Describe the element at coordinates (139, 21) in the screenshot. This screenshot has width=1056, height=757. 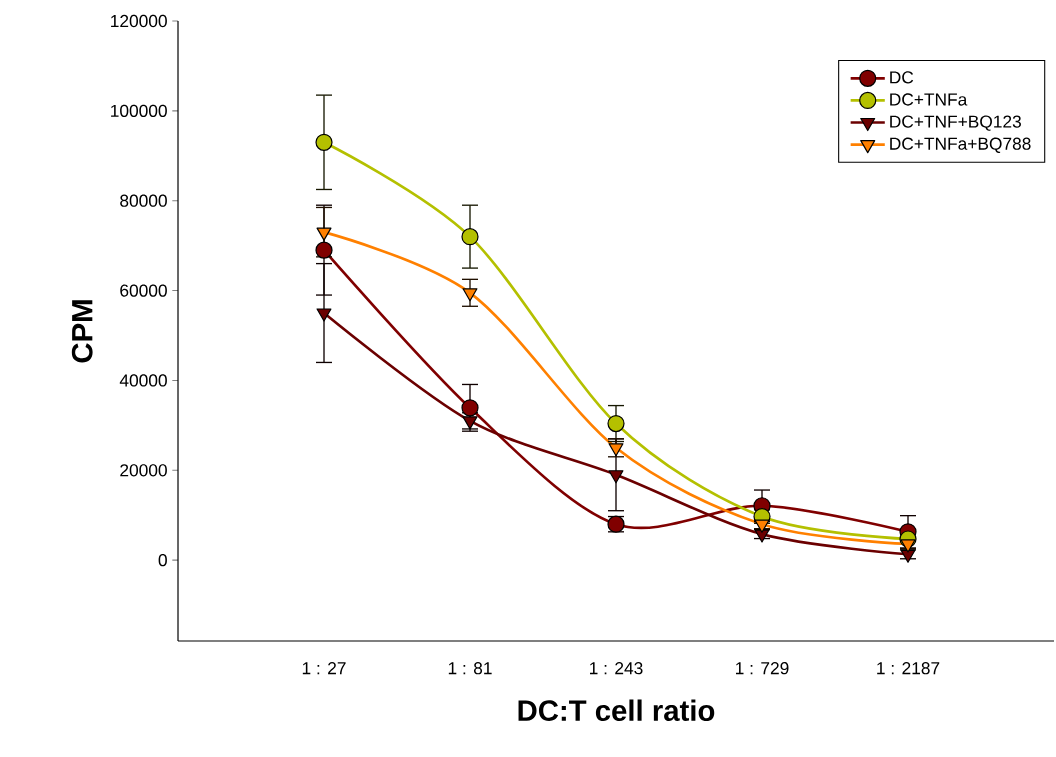
I see `y-tick-label: 120000` at that location.